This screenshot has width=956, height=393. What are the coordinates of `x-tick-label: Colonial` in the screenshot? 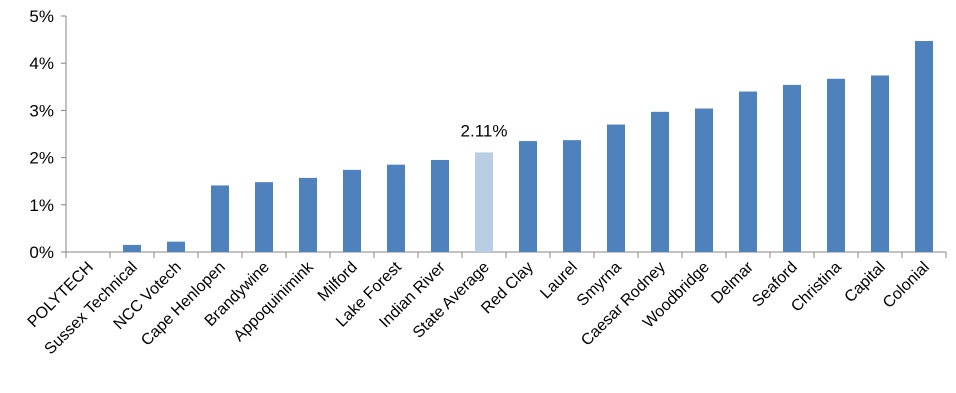 It's located at (906, 285).